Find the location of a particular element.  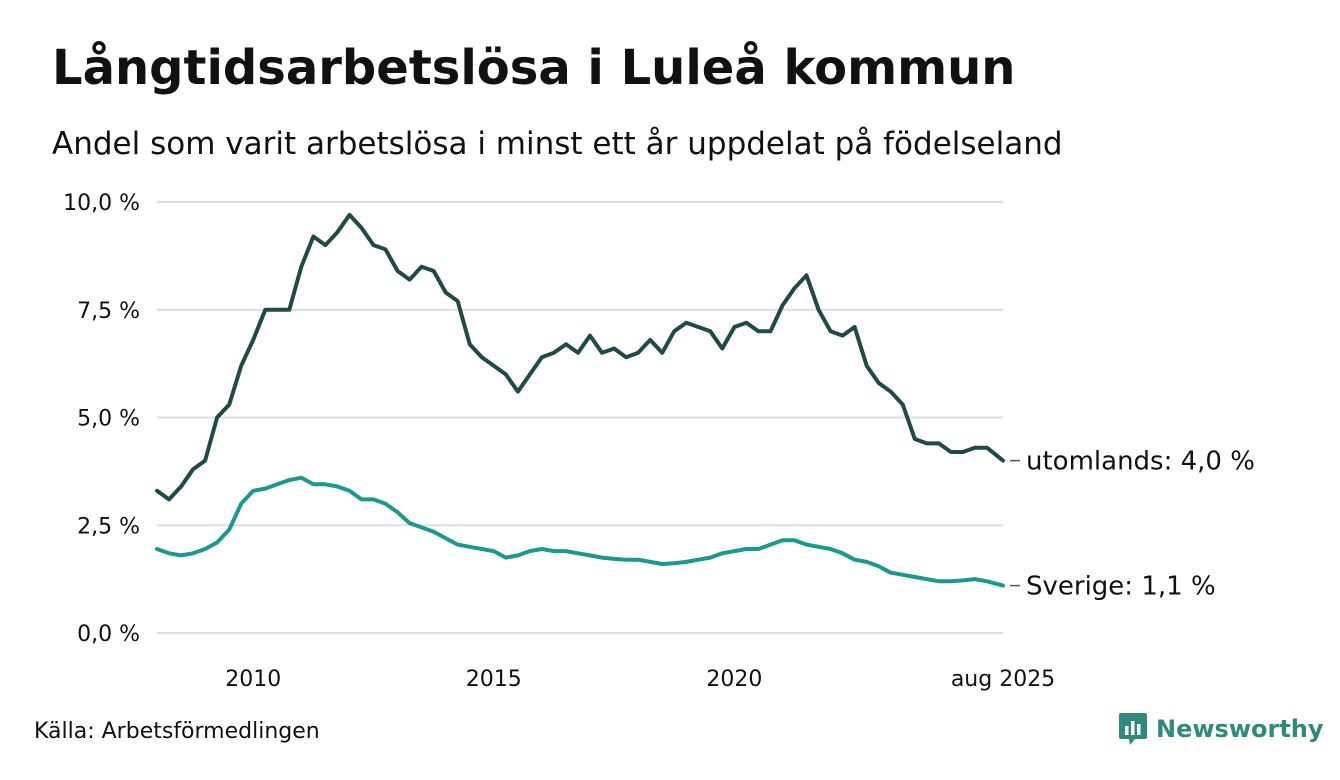

x-tick-label: 2015 is located at coordinates (494, 679).